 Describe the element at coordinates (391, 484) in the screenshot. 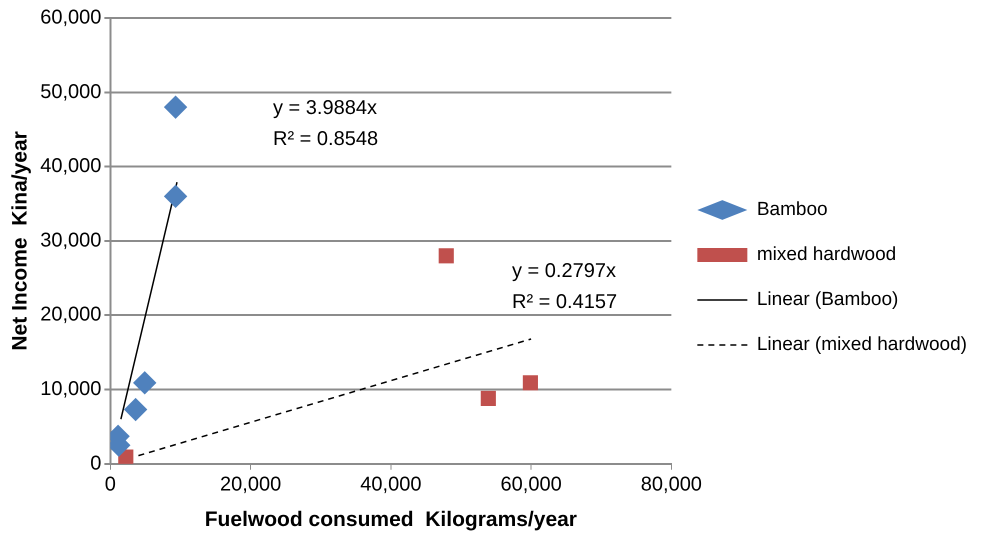

I see `x-tick-label: 40,000` at that location.